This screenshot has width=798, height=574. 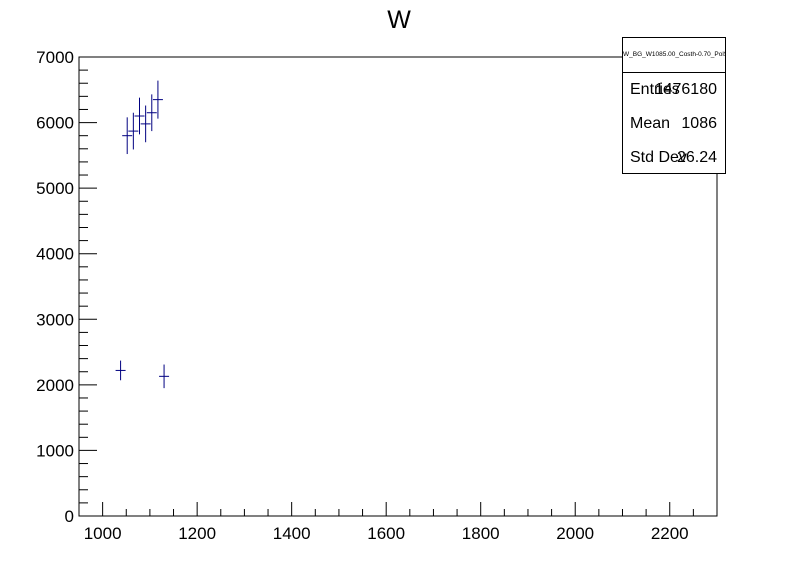 What do you see at coordinates (103, 533) in the screenshot?
I see `x-tick-label: 1000` at bounding box center [103, 533].